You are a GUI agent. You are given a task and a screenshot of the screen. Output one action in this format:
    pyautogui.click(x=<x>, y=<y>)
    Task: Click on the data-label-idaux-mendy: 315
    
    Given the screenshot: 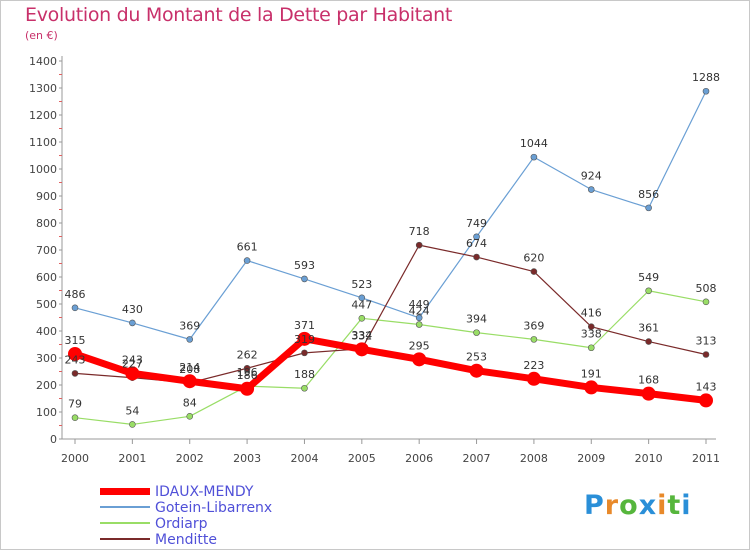 What is the action you would take?
    pyautogui.click(x=75, y=340)
    